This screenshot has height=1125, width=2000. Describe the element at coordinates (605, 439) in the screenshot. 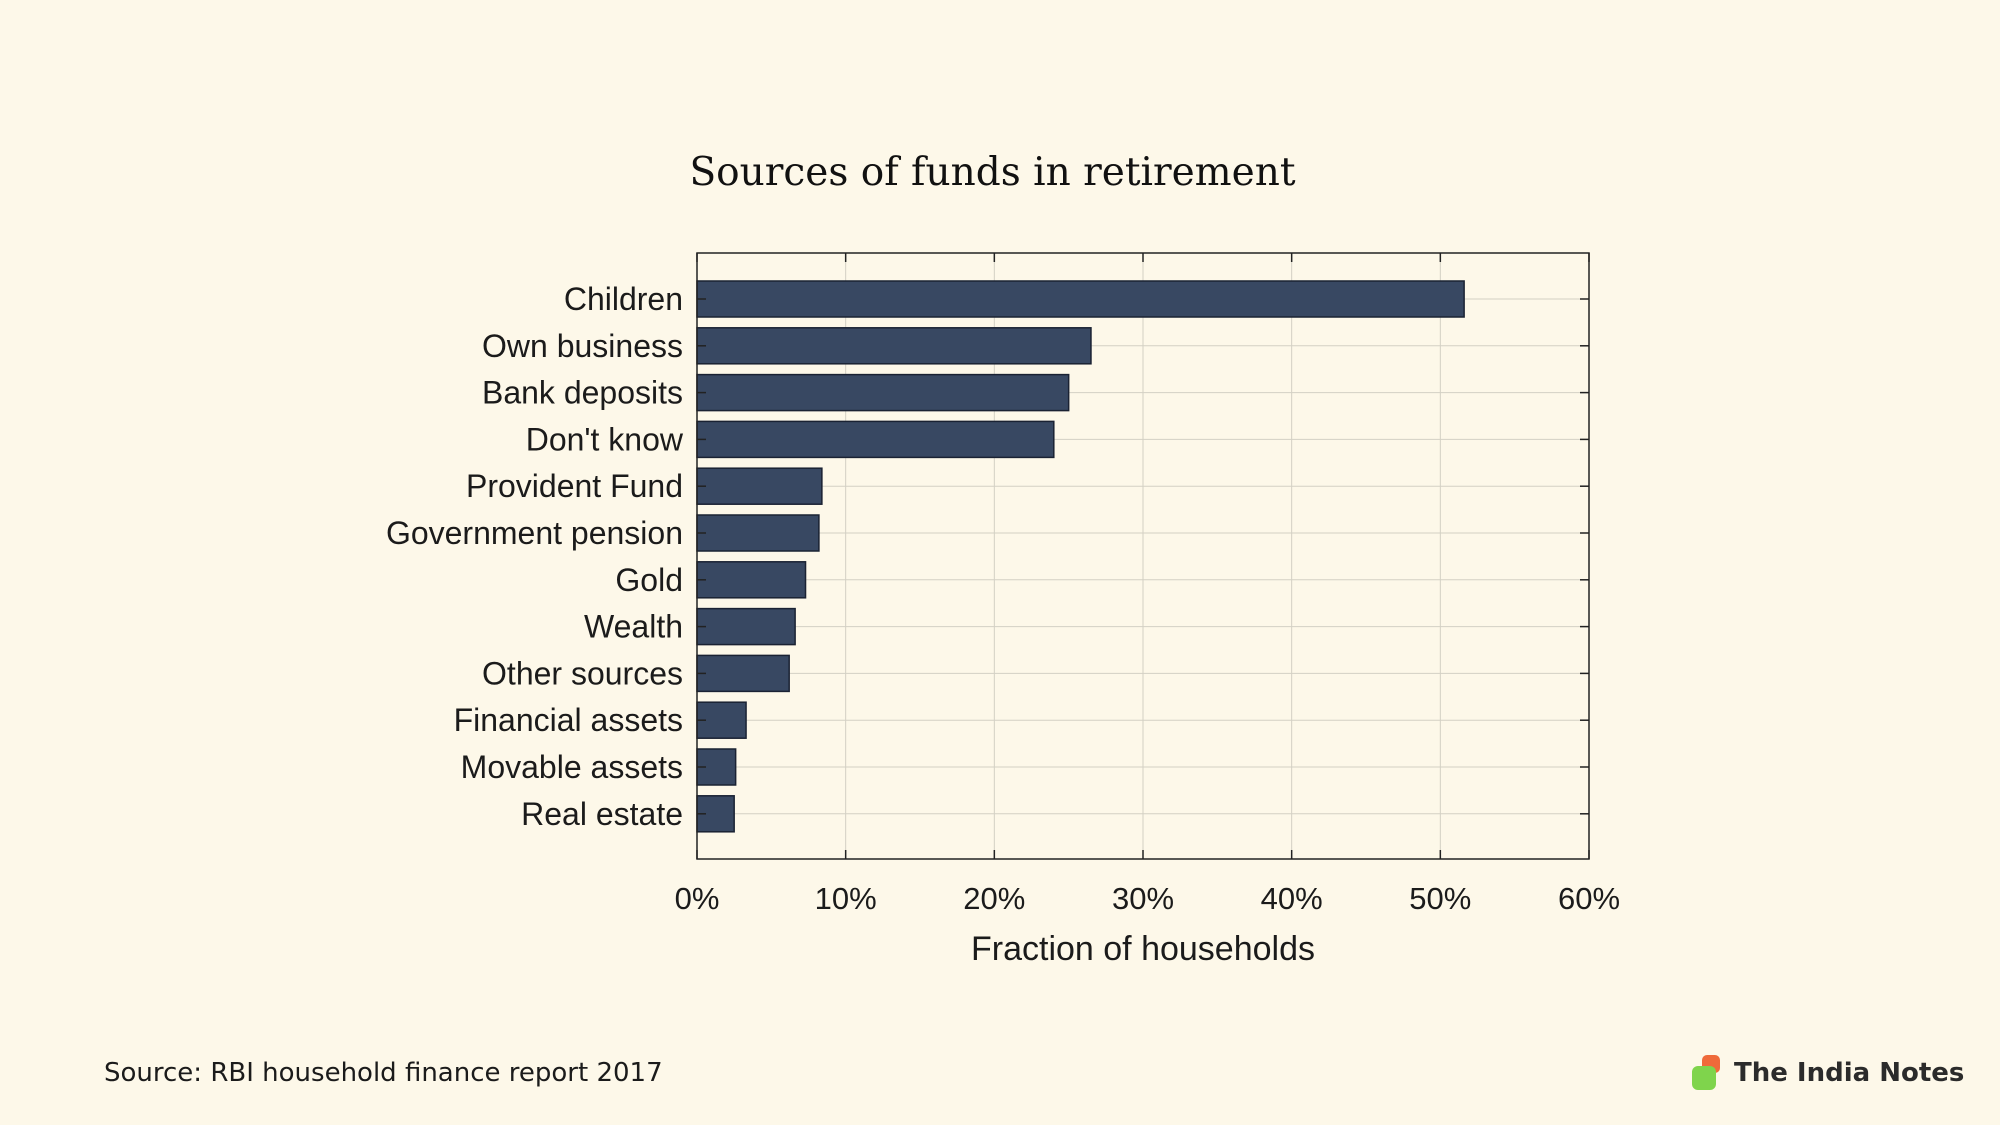

I see `category-label: Don't know` at that location.